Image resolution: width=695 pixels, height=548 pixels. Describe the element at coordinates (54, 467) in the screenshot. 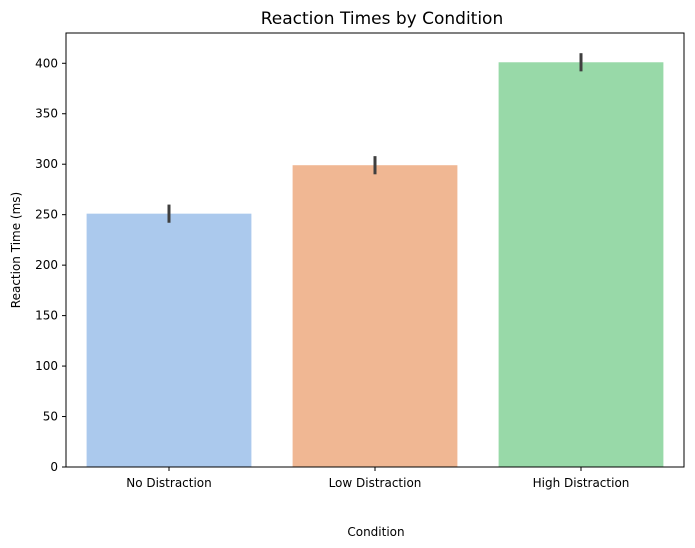

I see `y-tick-label-1: 0` at that location.